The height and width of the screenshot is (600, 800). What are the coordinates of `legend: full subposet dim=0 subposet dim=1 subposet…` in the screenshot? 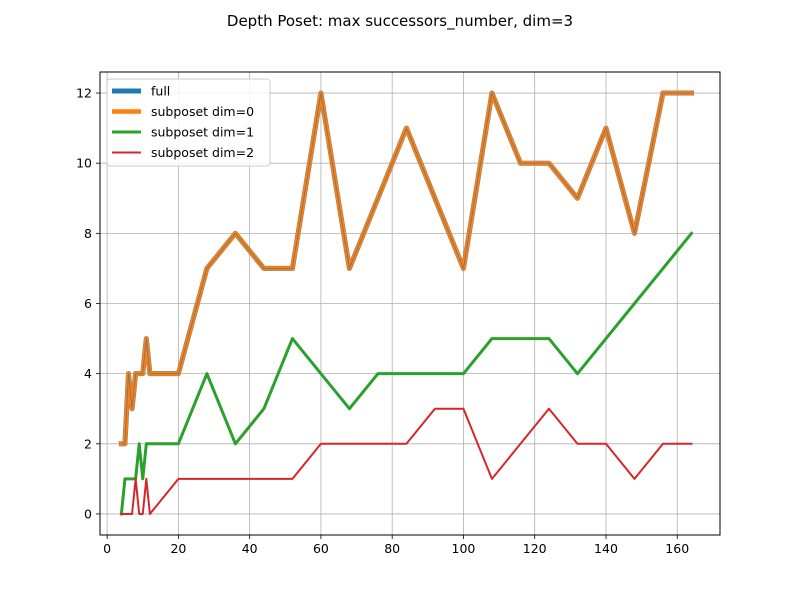 It's located at (188, 122).